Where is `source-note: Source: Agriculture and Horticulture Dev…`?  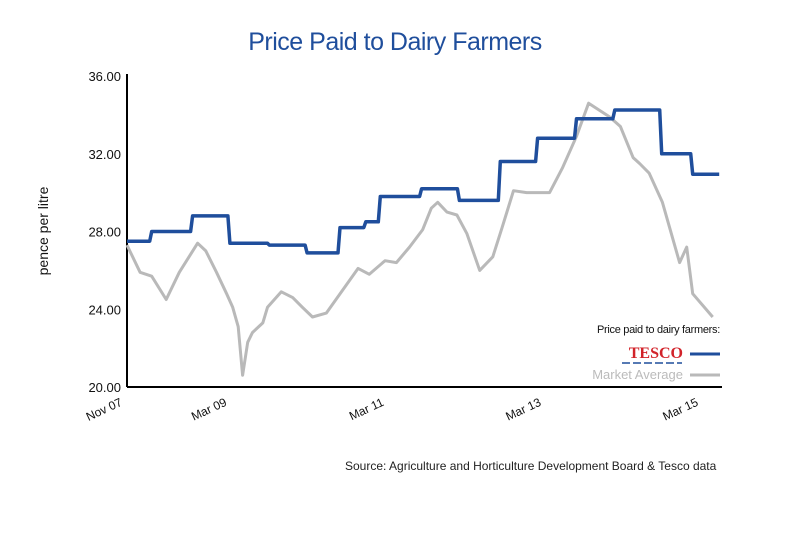 source-note: Source: Agriculture and Horticulture Dev… is located at coordinates (531, 466).